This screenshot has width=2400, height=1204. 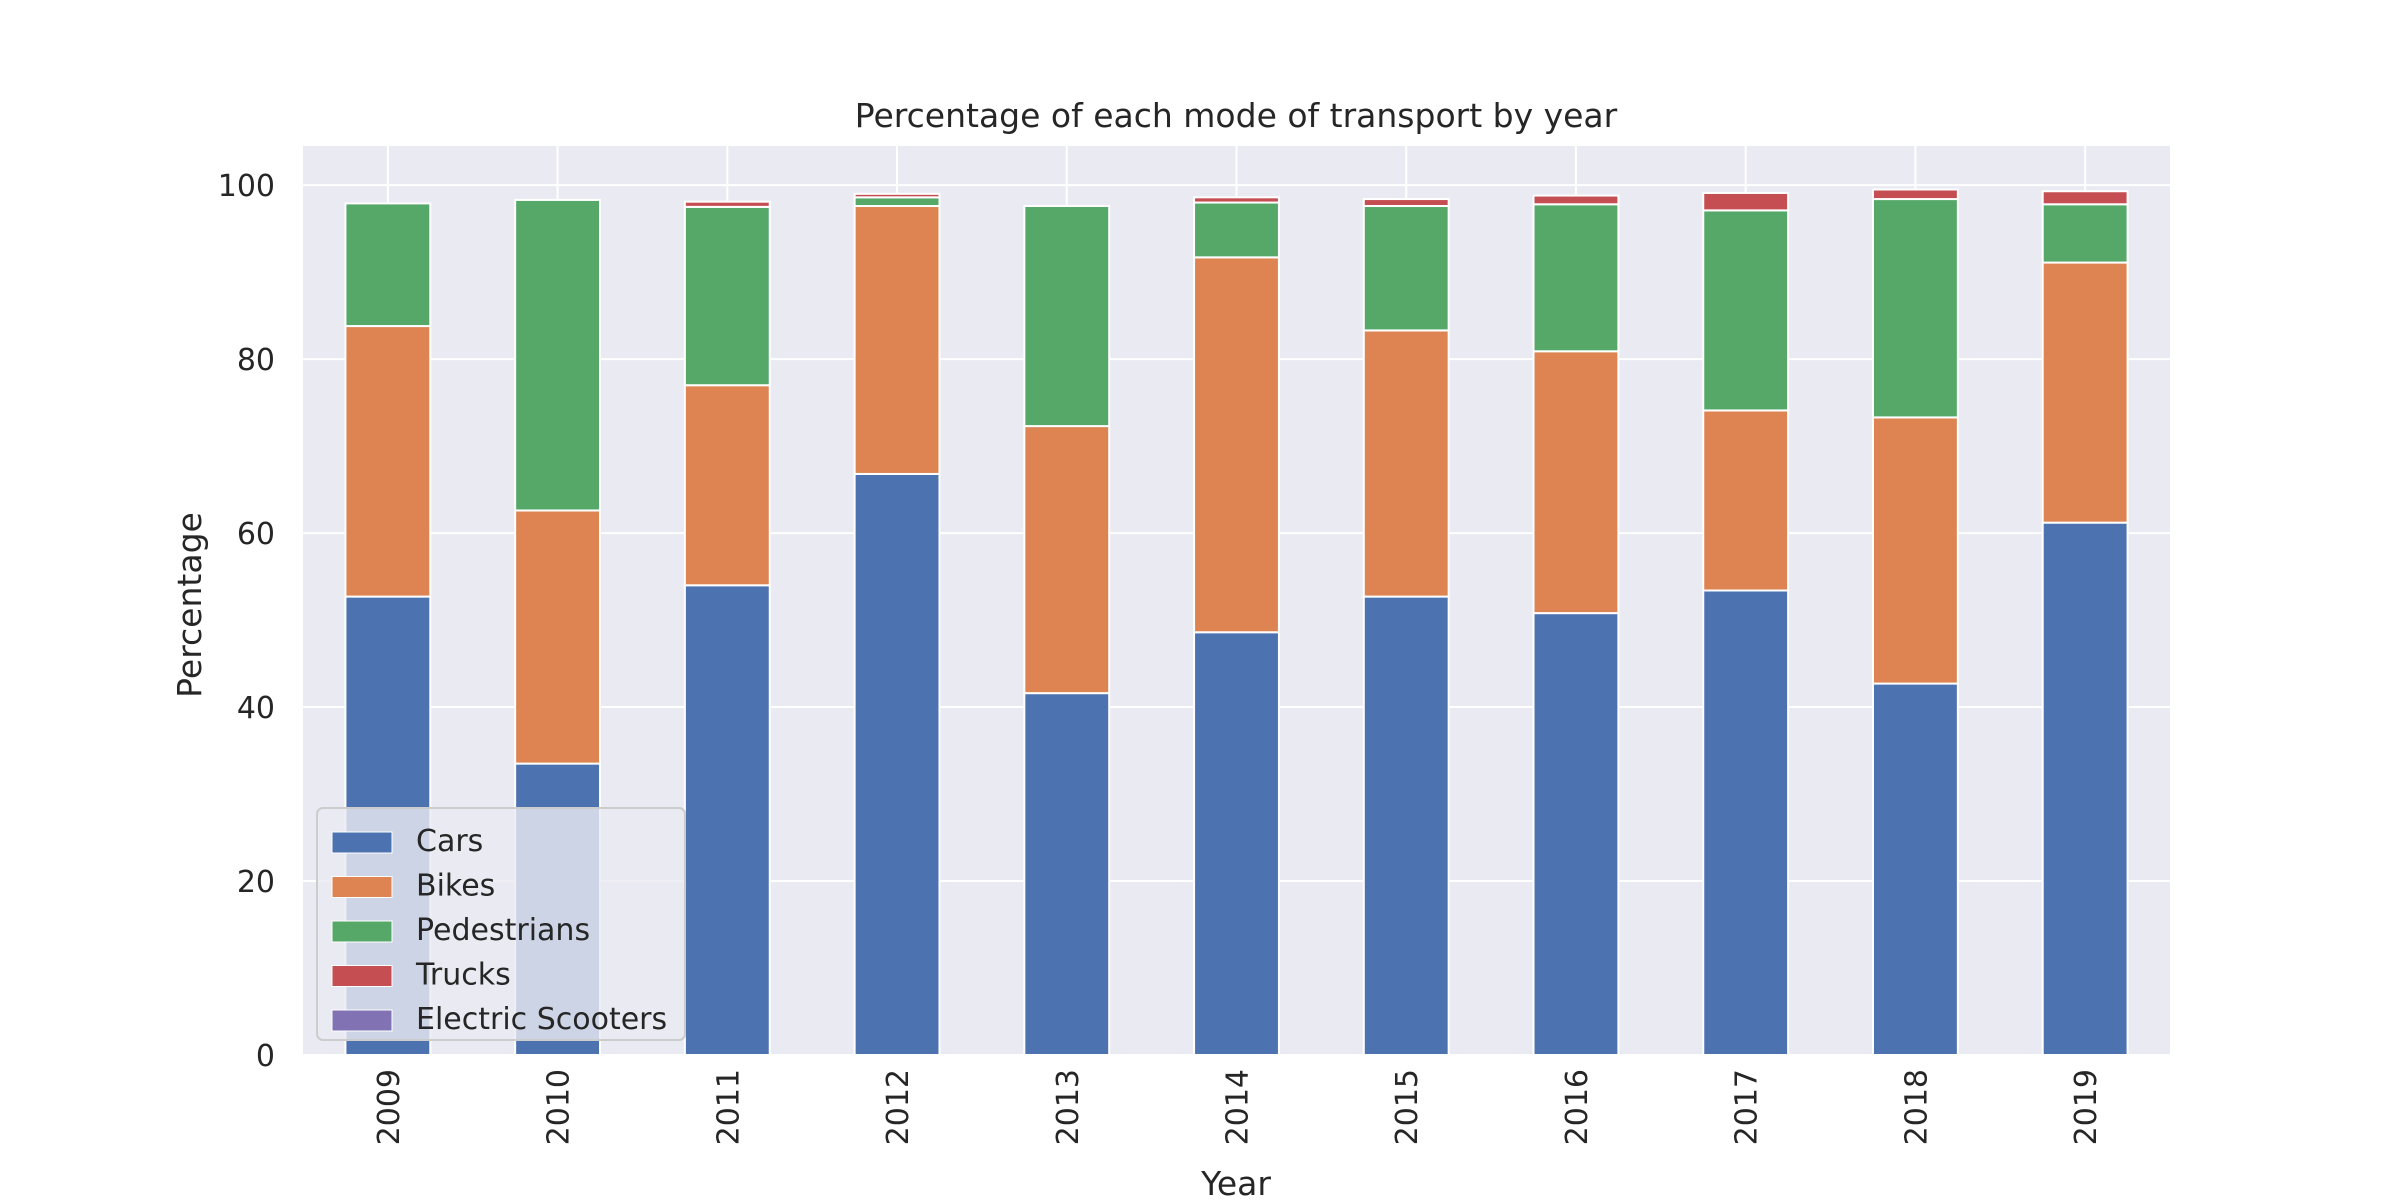 I want to click on x-tick-label: 2018, so click(x=1916, y=1107).